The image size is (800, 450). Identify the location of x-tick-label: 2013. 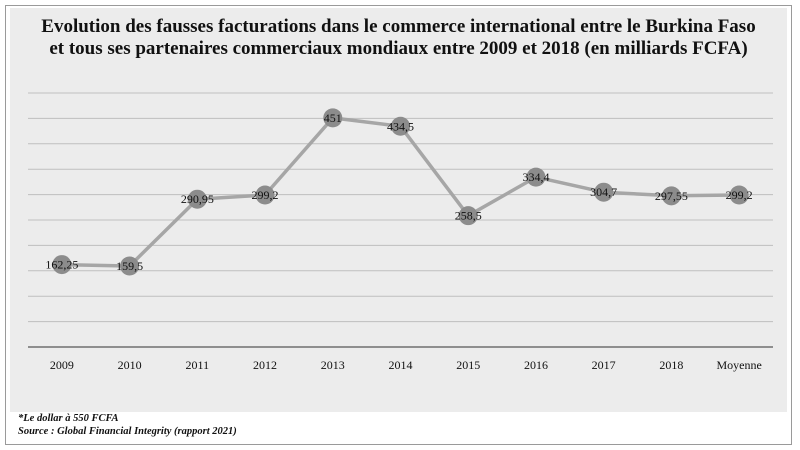
(333, 365).